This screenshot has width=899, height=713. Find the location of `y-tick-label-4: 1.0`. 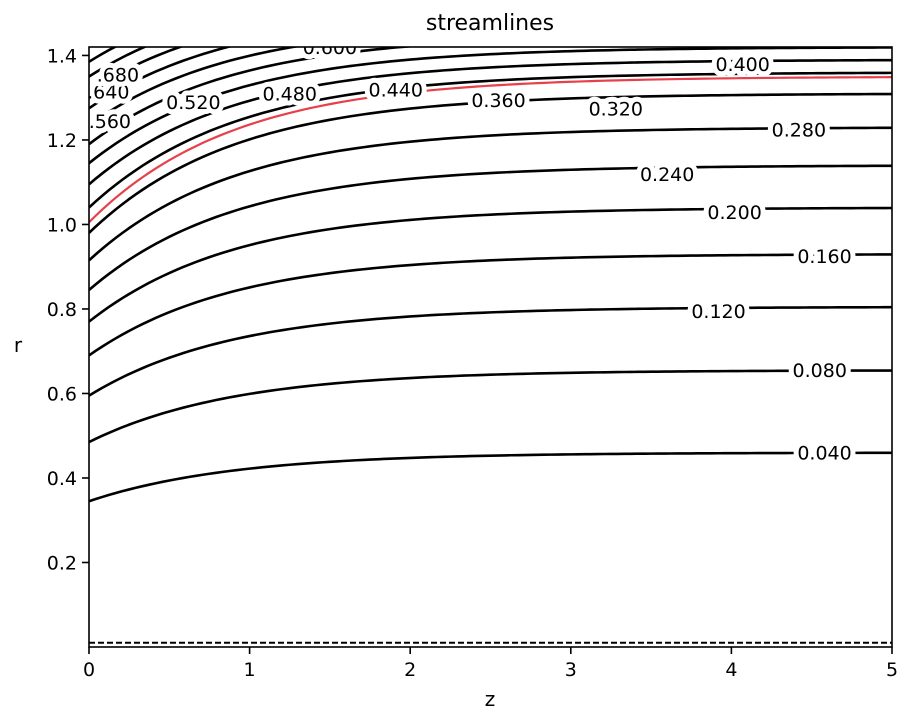

y-tick-label-4: 1.0 is located at coordinates (62, 225).